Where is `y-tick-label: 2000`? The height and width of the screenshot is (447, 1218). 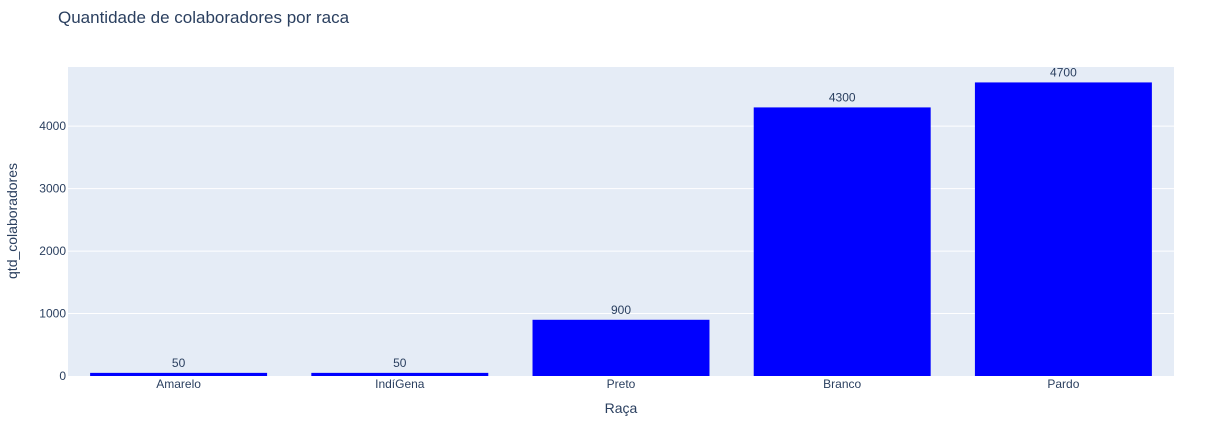 y-tick-label: 2000 is located at coordinates (52, 251).